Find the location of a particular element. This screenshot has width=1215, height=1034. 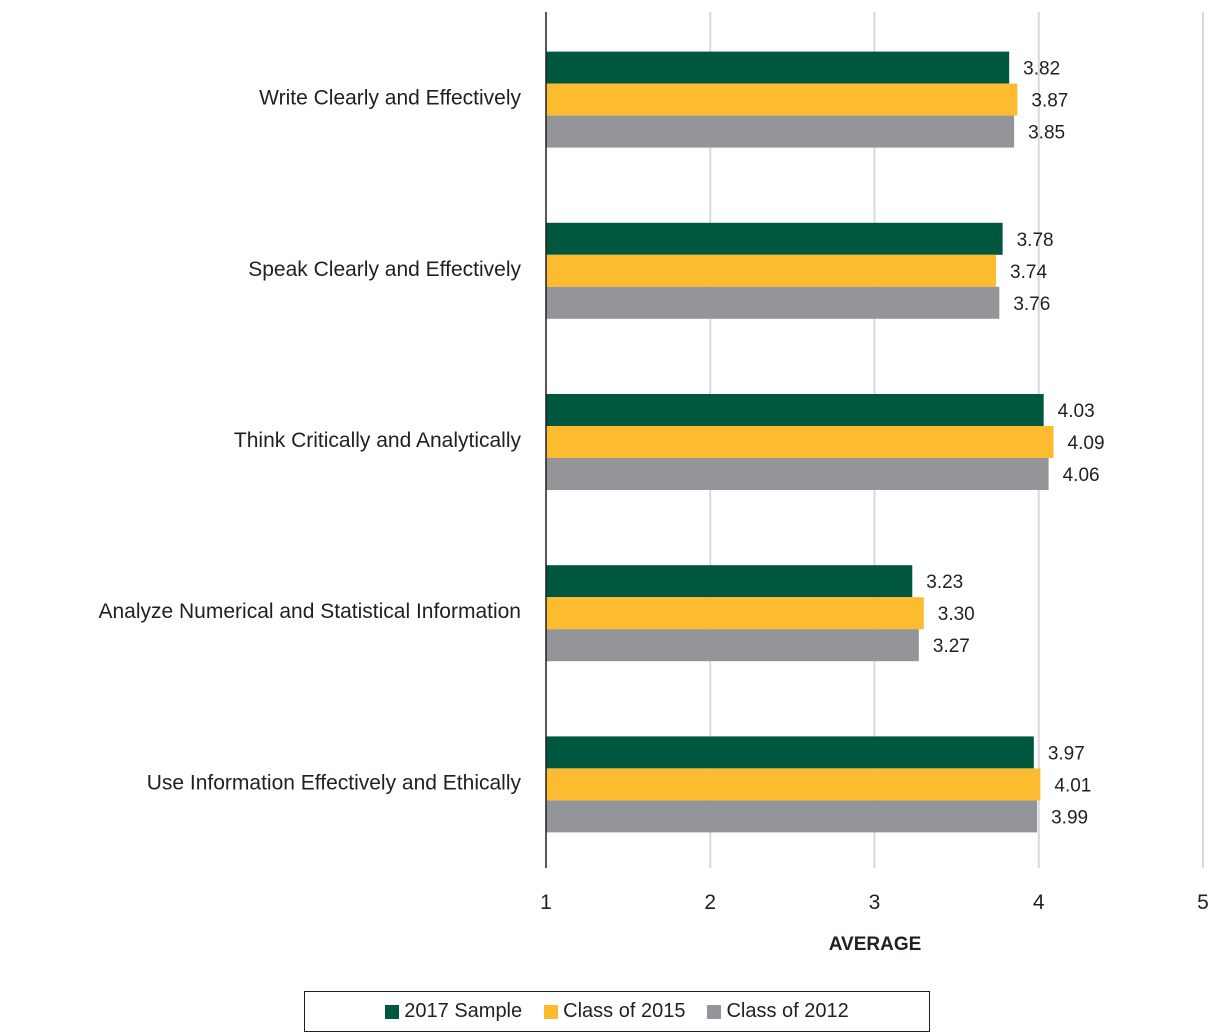

data-label: 4.09 is located at coordinates (1086, 443).